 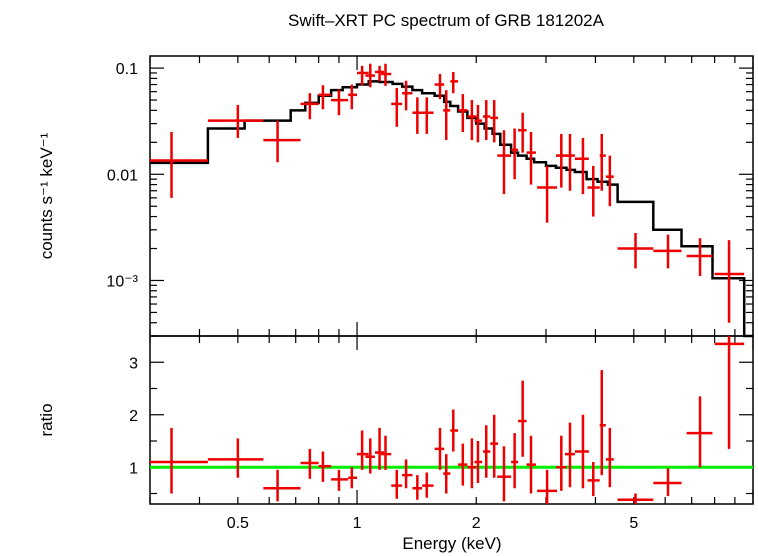 I want to click on x-axis-label: Energy (keV), so click(x=451, y=543).